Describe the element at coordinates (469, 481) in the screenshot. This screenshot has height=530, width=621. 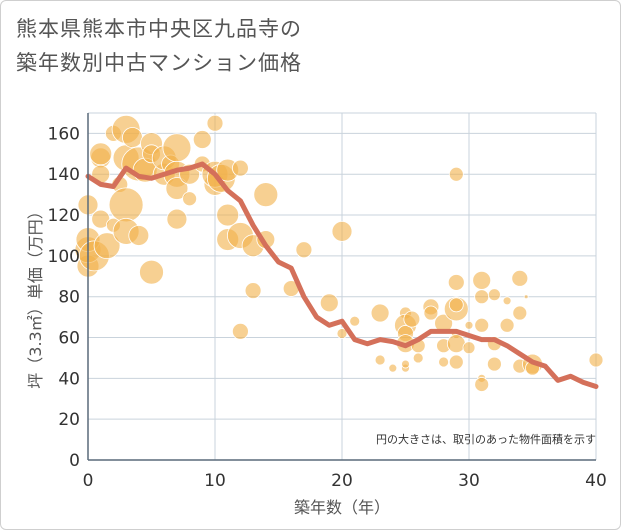
I see `x-tick-label: 30` at that location.